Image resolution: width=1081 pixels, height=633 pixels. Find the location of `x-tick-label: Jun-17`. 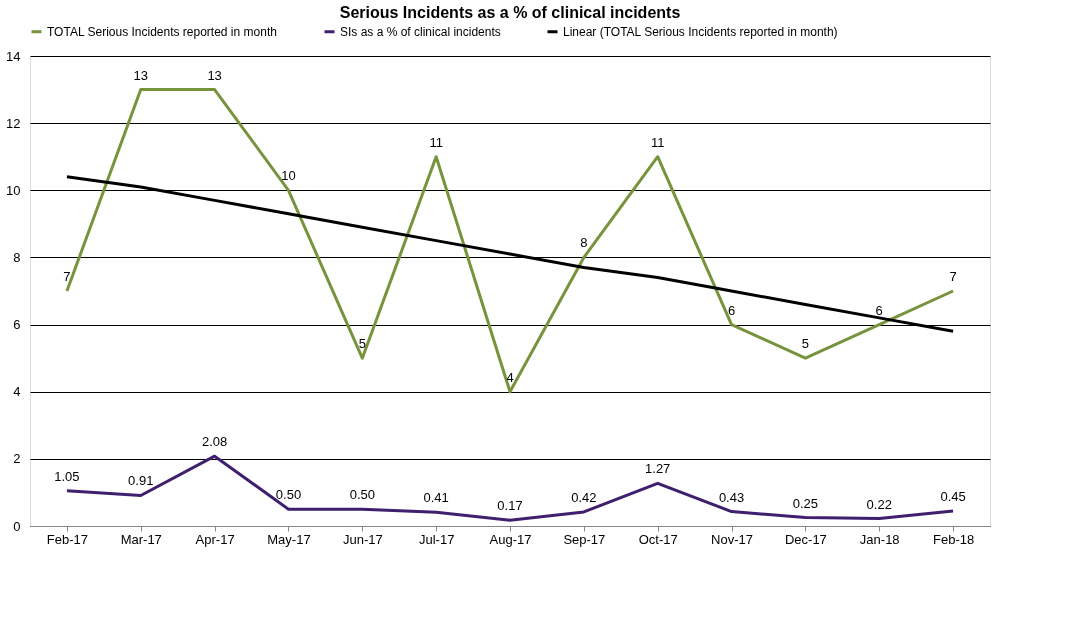

x-tick-label: Jun-17 is located at coordinates (362, 539).